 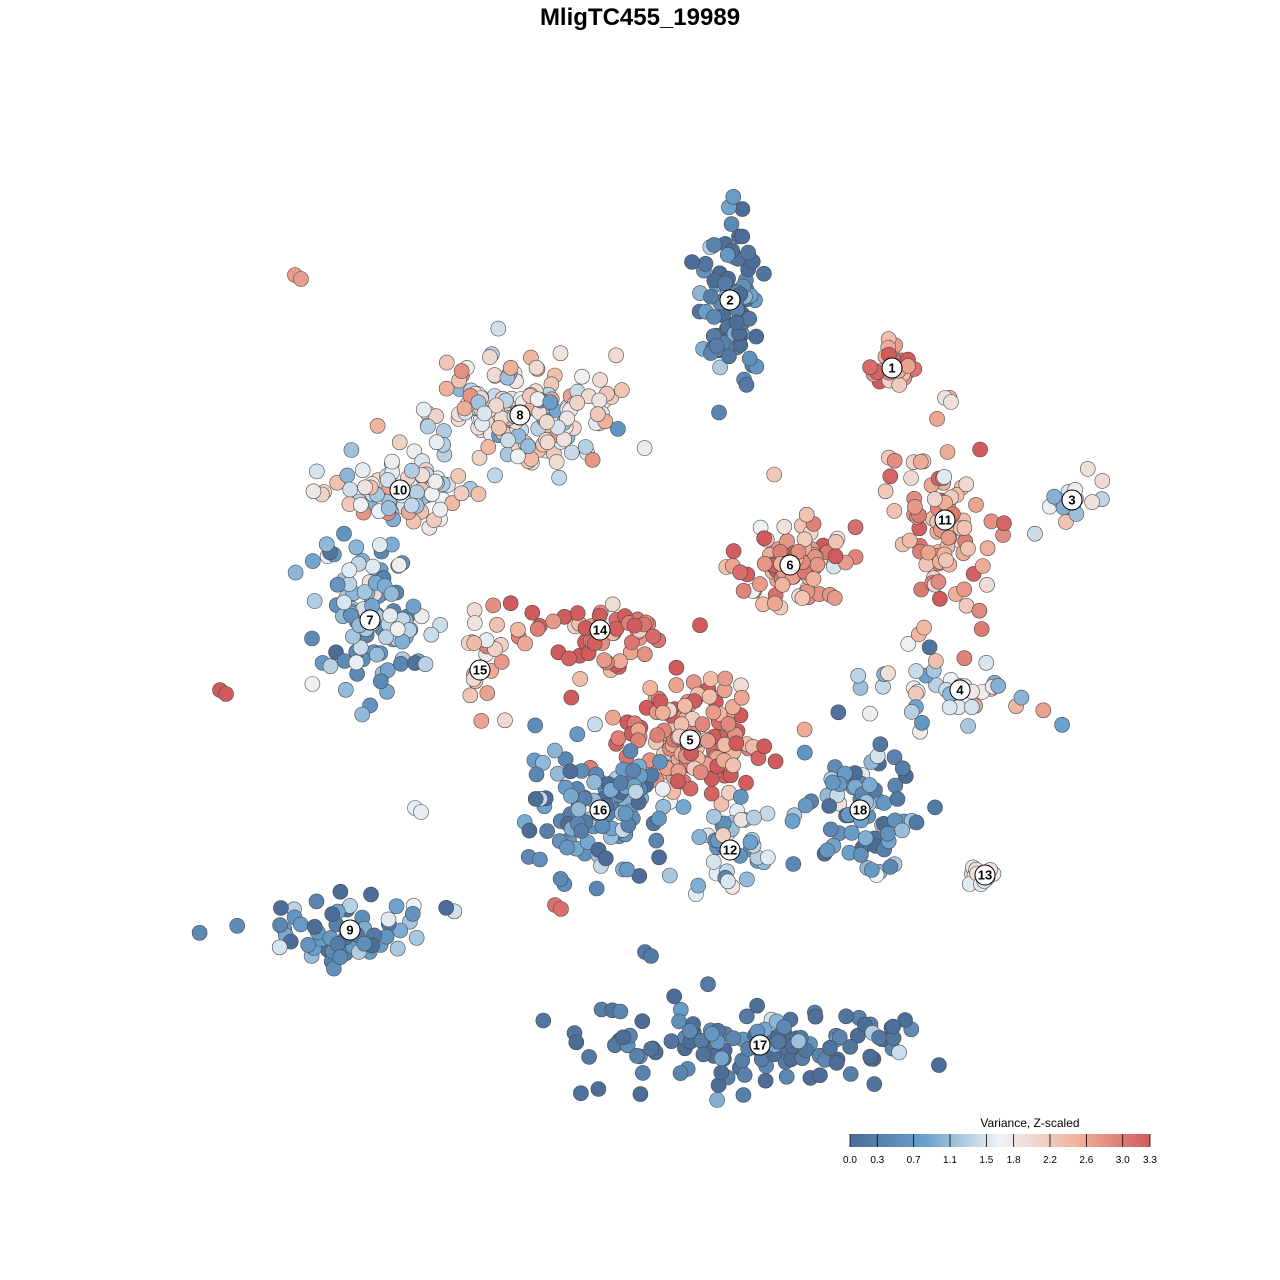 What do you see at coordinates (600, 810) in the screenshot?
I see `cluster-label-16: 16` at bounding box center [600, 810].